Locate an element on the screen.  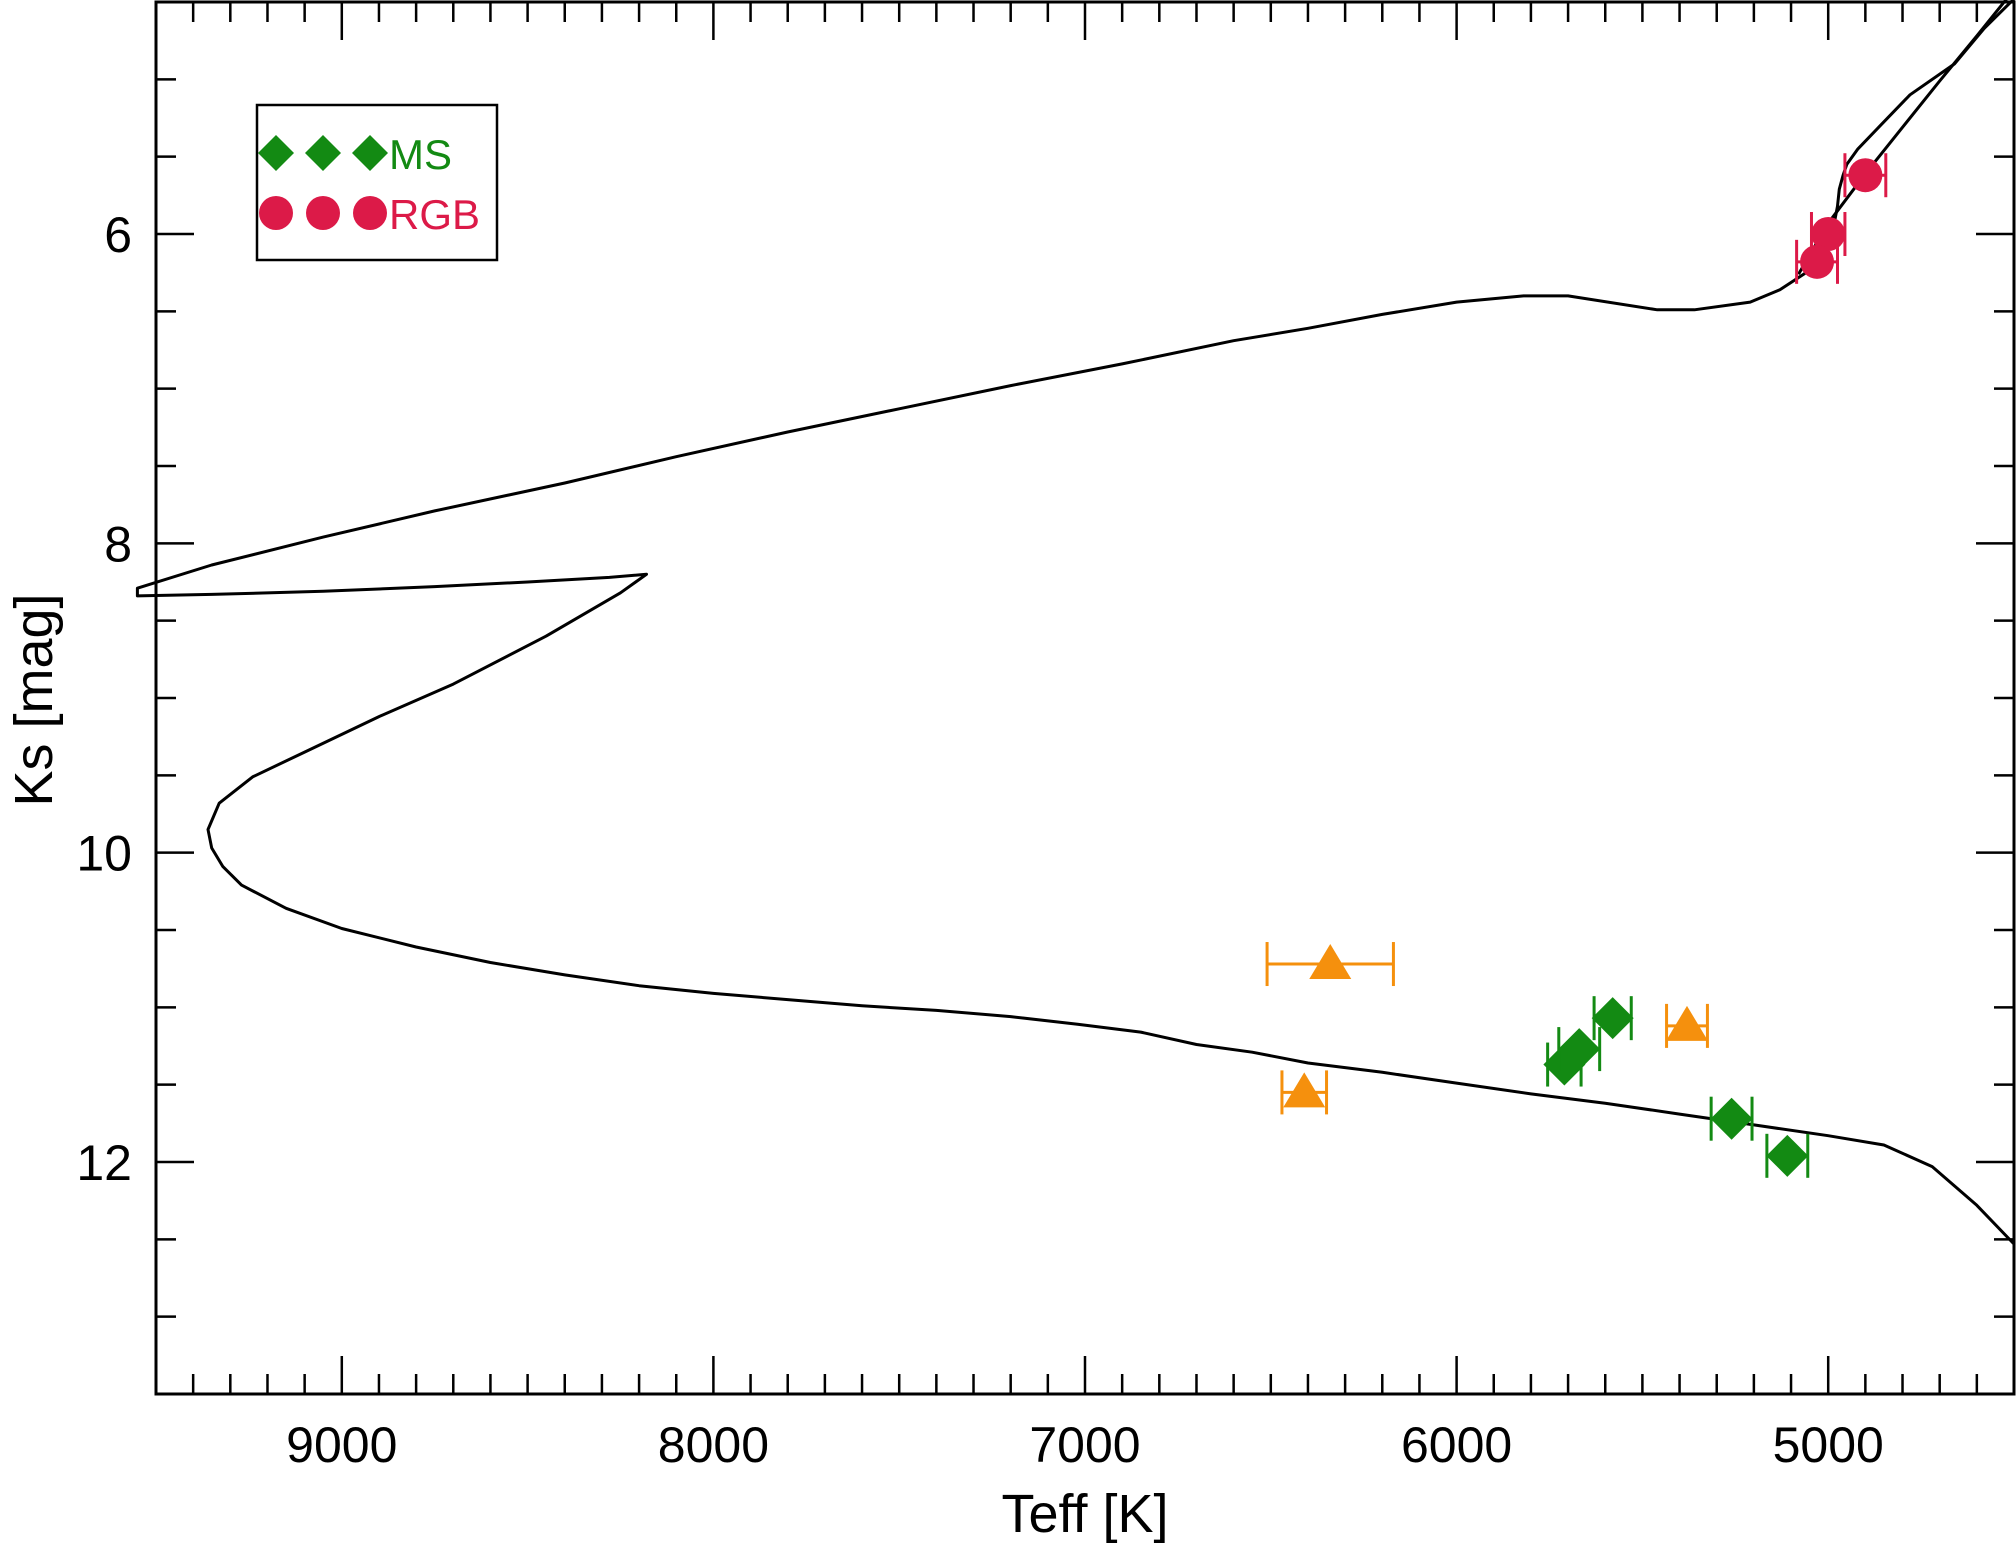
y-tick-label: 6 is located at coordinates (118, 235).